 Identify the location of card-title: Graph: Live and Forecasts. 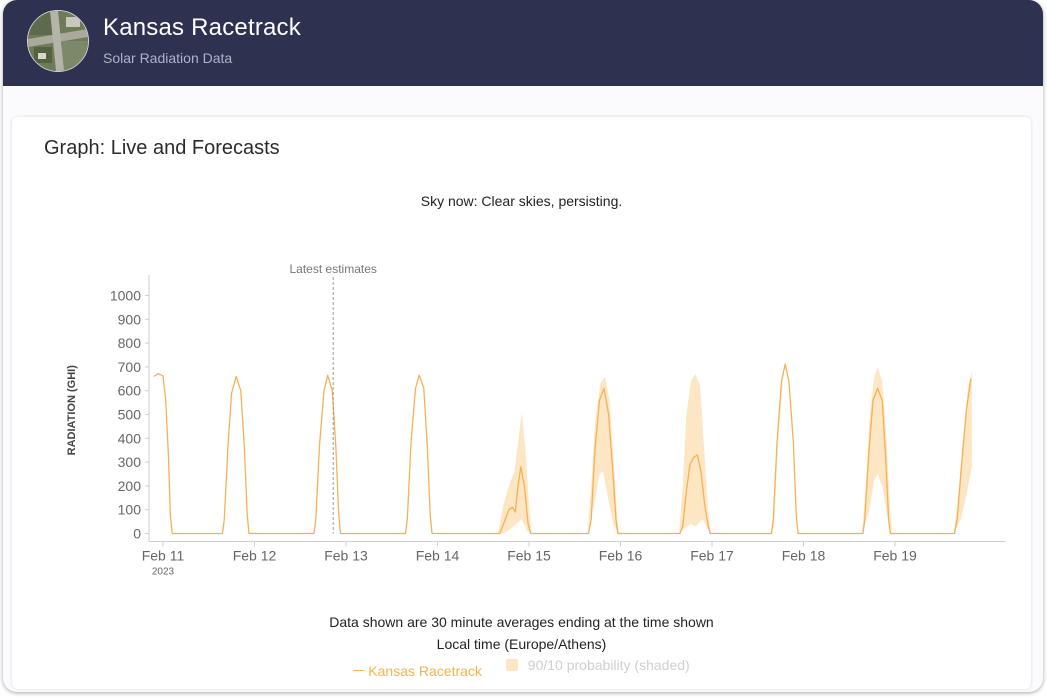
(162, 148).